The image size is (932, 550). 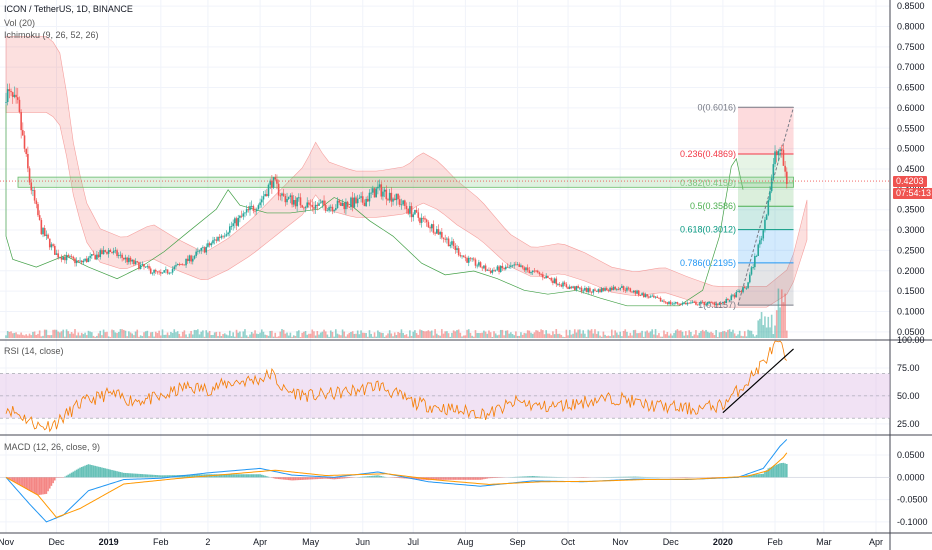 What do you see at coordinates (911, 250) in the screenshot?
I see `price-axis-tick-label: 0.2500` at bounding box center [911, 250].